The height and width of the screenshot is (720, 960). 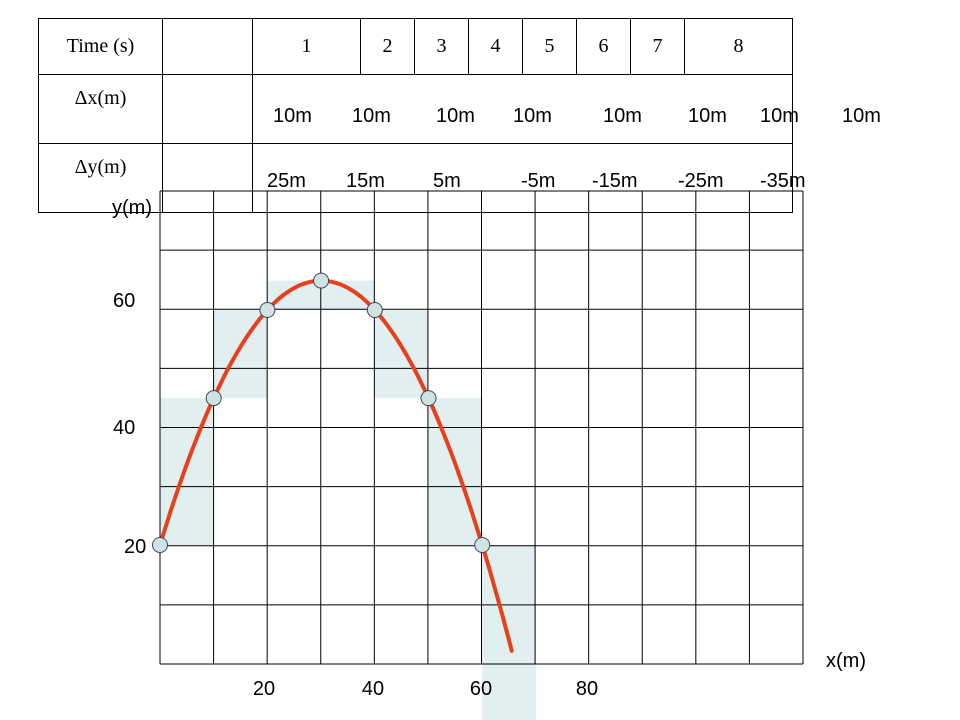 I want to click on dy-value: 15m, so click(x=365, y=181).